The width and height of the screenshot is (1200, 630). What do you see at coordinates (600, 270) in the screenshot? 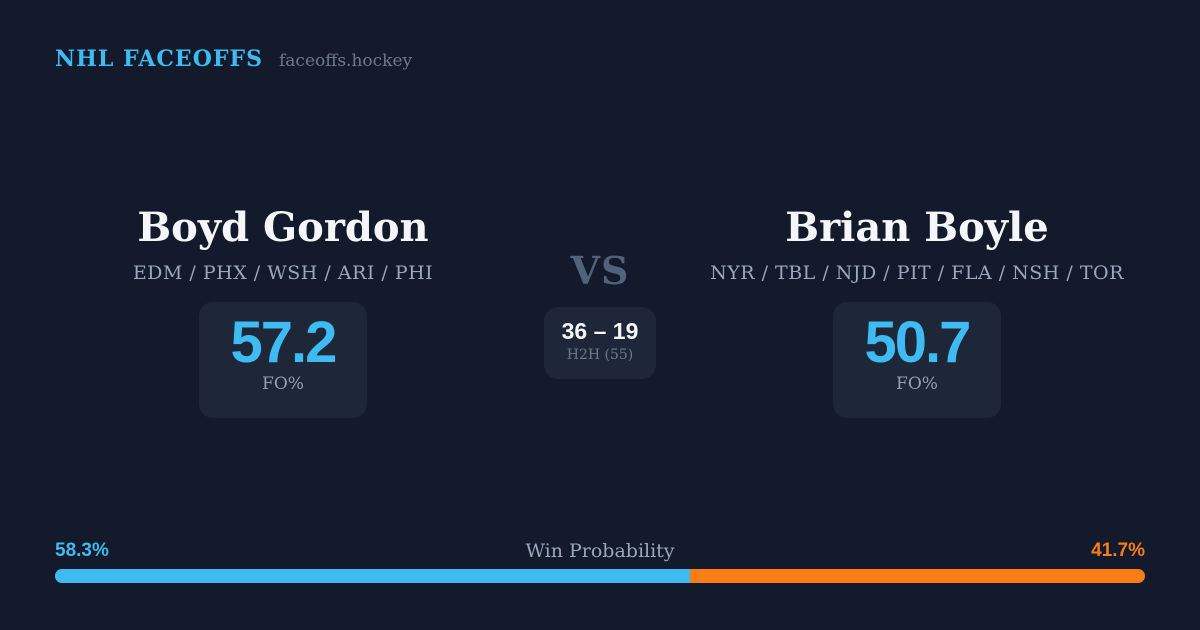
I see `versus-label: VS` at bounding box center [600, 270].